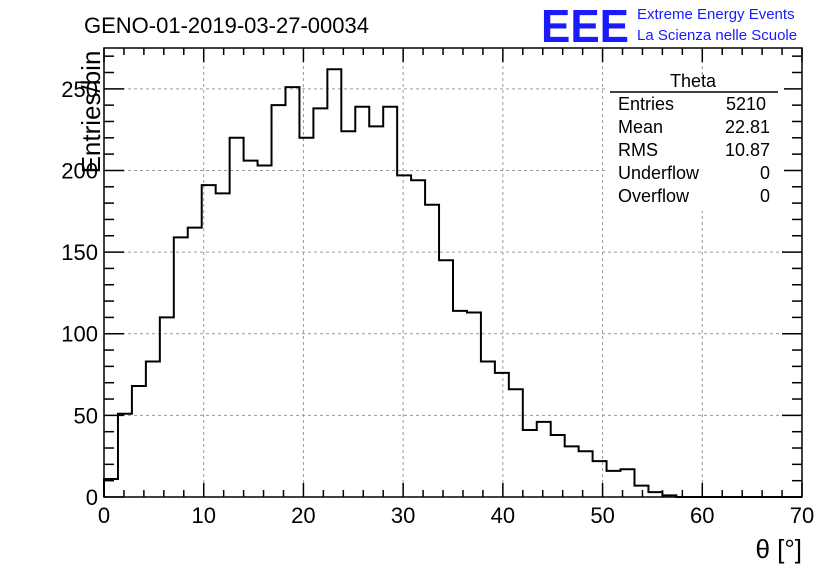  What do you see at coordinates (226, 25) in the screenshot?
I see `chart-title: GENO-01-2019-03-27-00034` at bounding box center [226, 25].